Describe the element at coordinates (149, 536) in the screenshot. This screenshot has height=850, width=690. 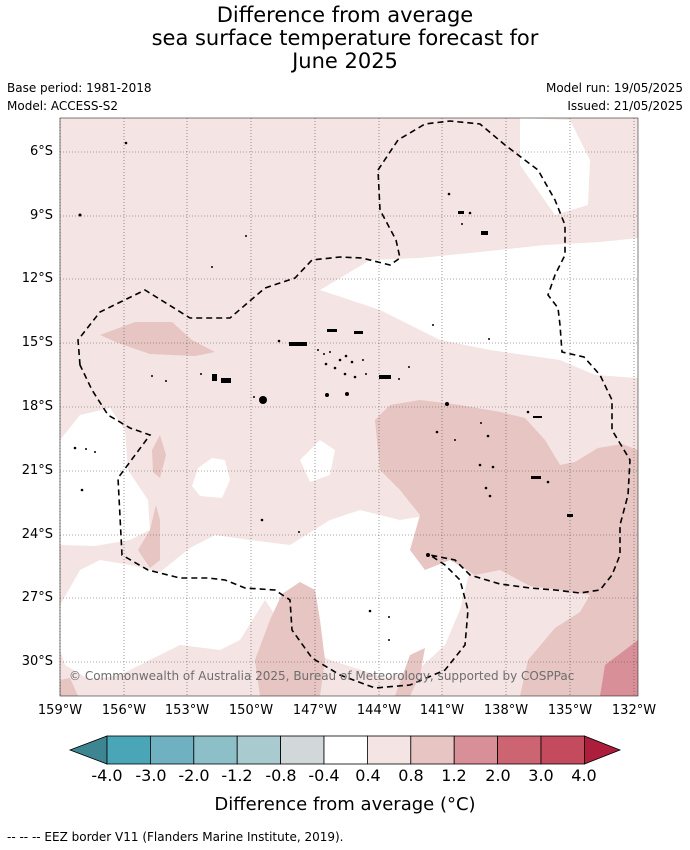
I see `warm-region-sw` at that location.